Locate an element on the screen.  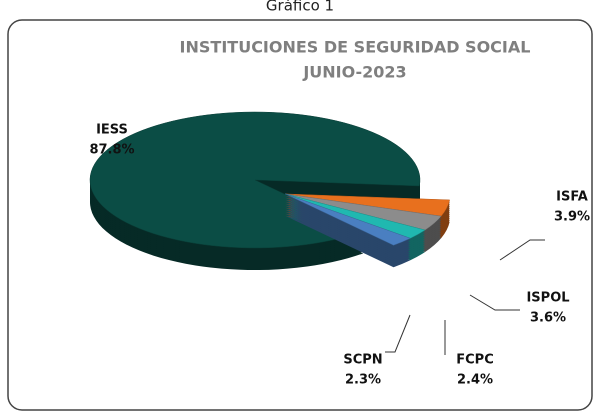
value-label: 2.3% is located at coordinates (363, 380).